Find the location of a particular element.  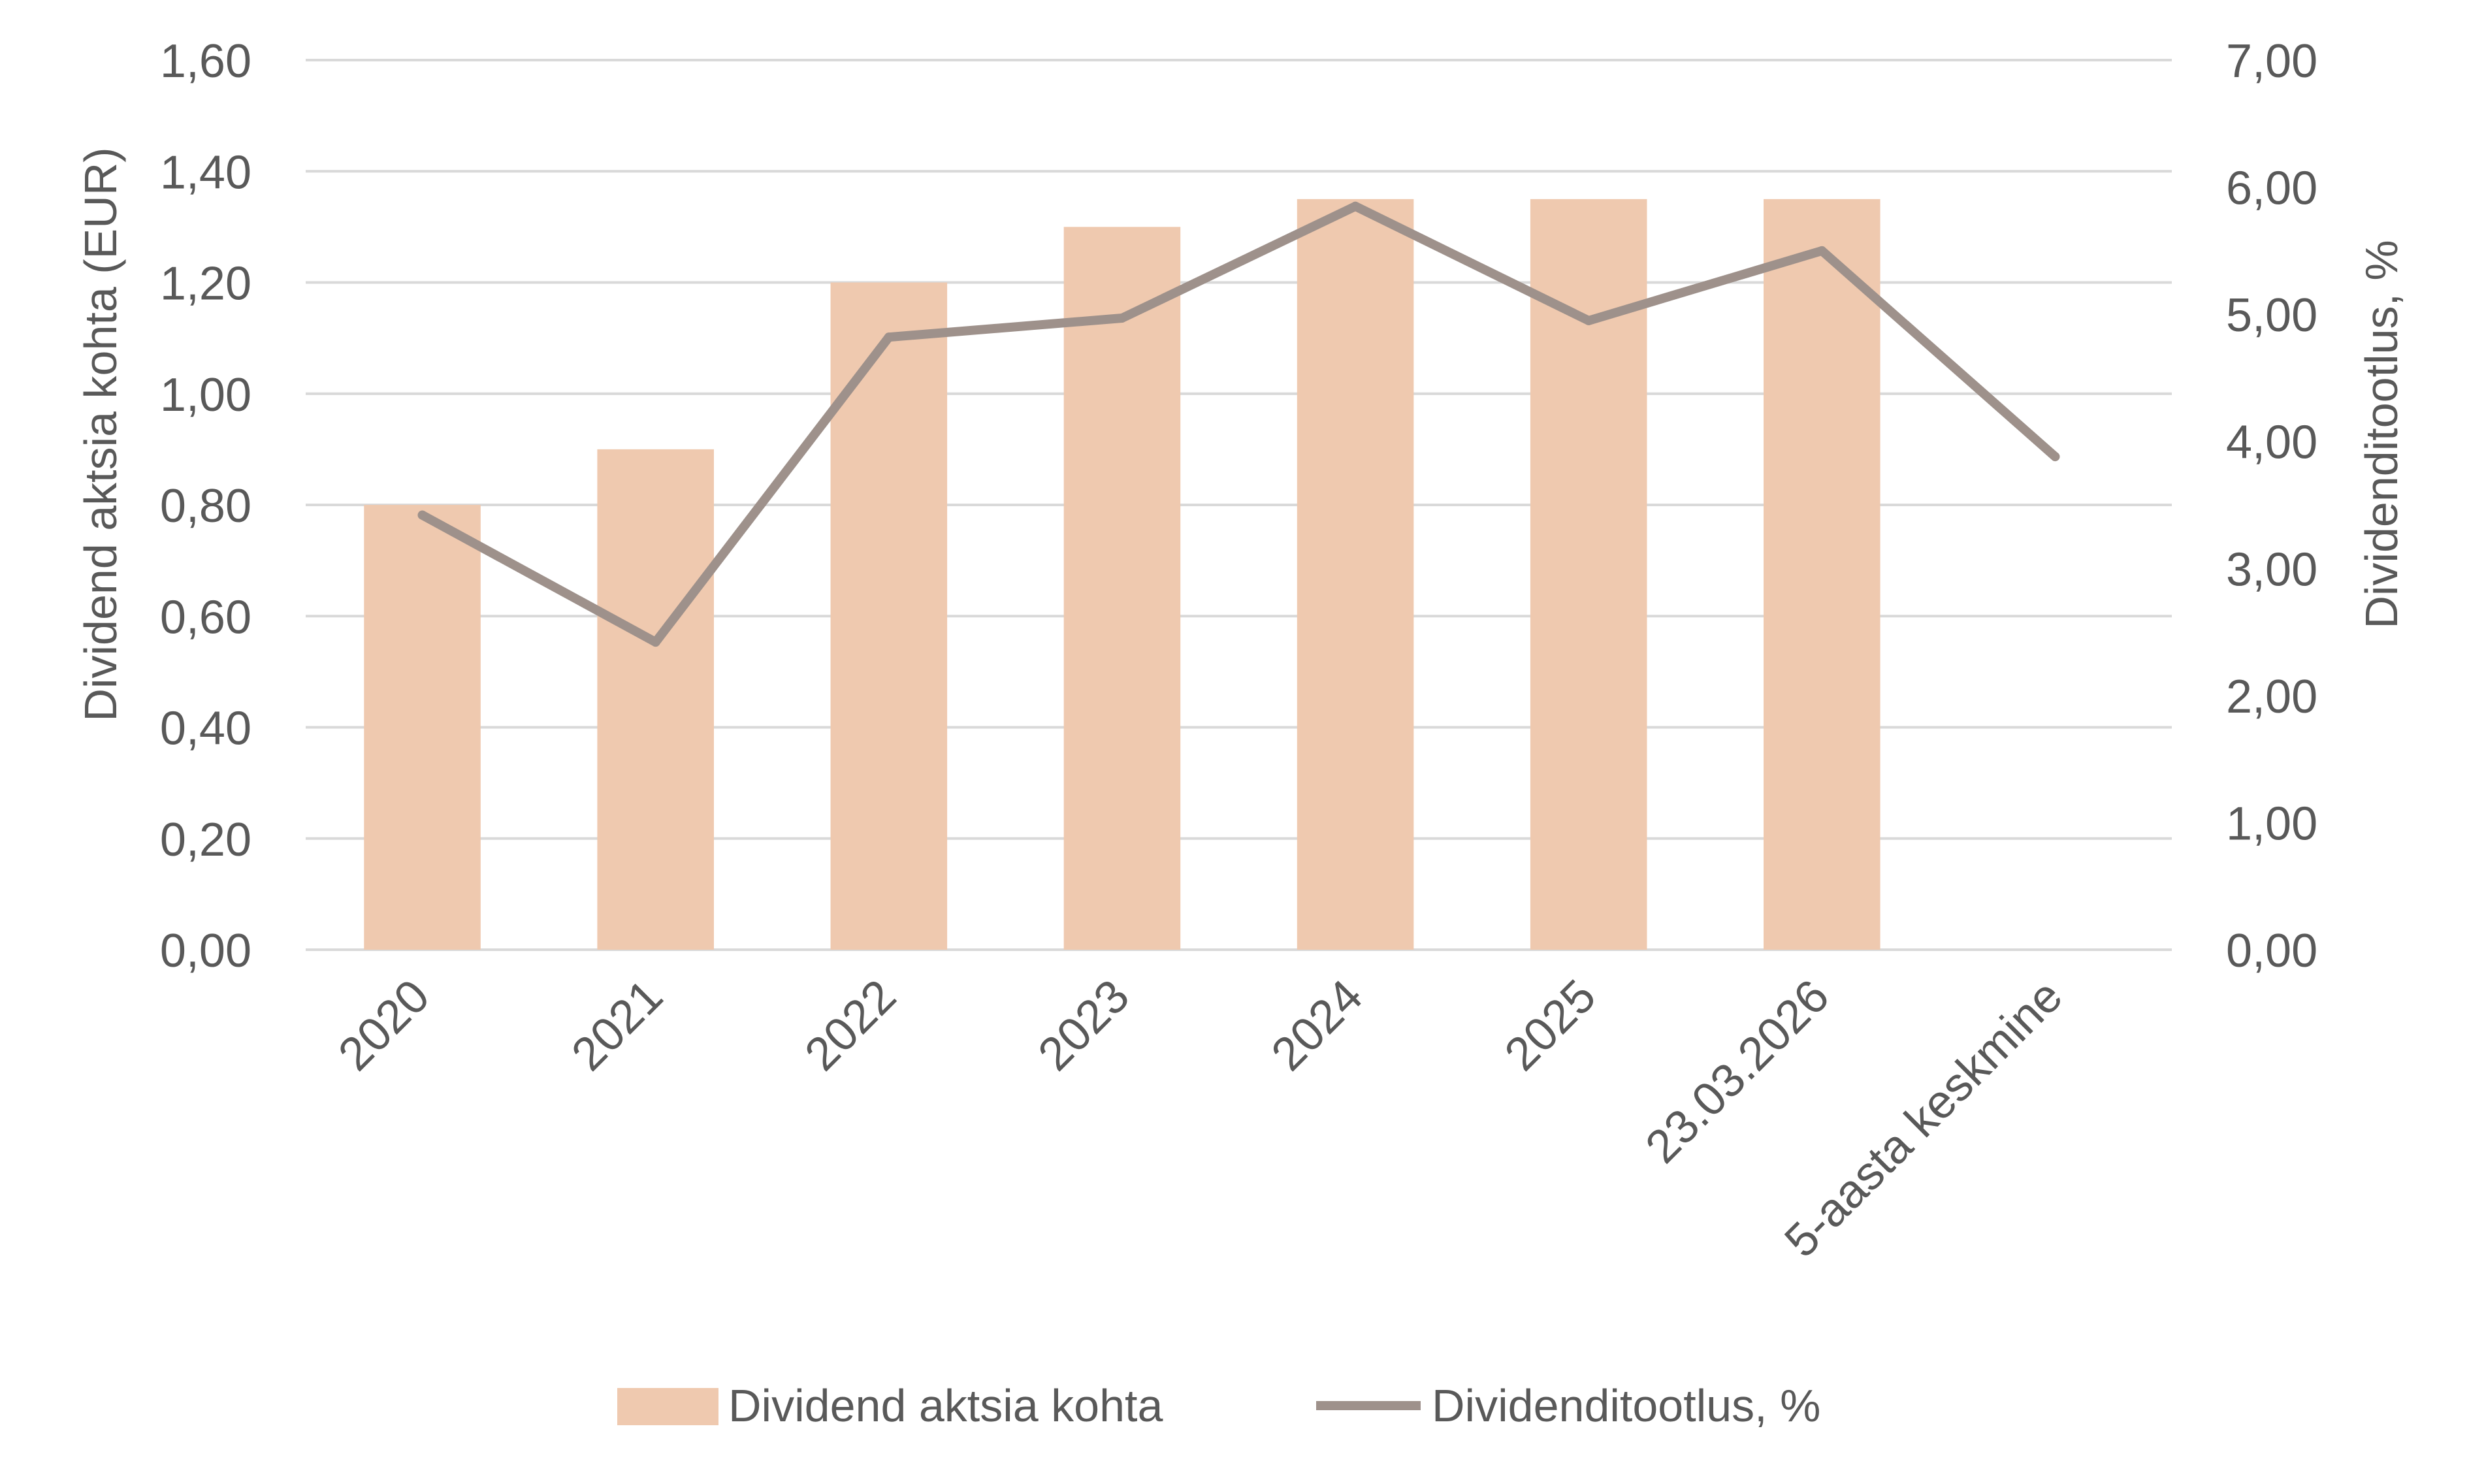

legend-bar-label: Dividend aktsia kohta is located at coordinates (945, 1405).